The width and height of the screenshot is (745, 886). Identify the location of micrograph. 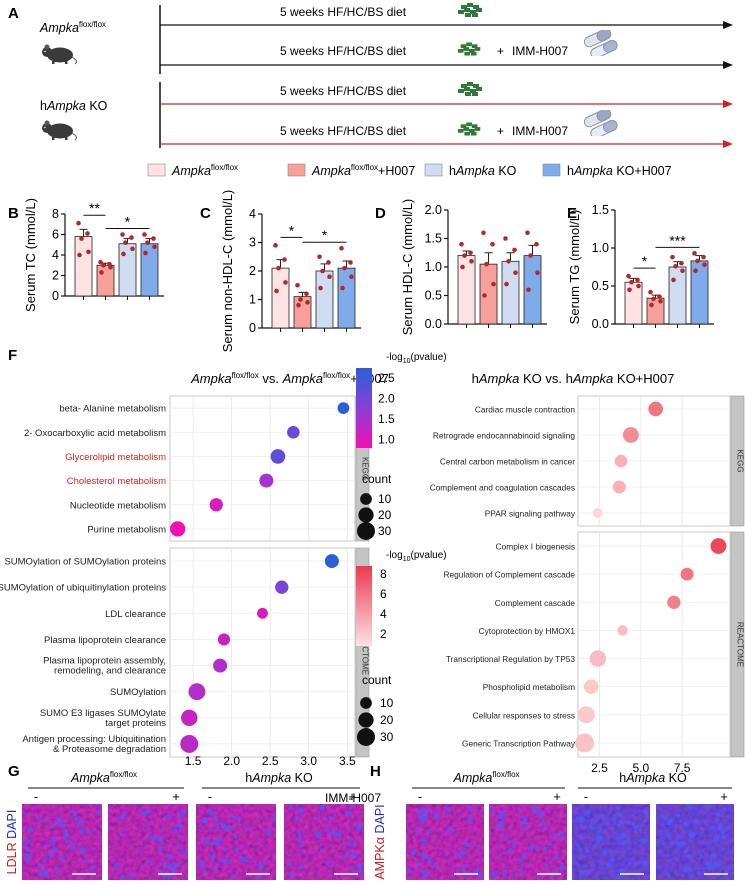
(445, 842).